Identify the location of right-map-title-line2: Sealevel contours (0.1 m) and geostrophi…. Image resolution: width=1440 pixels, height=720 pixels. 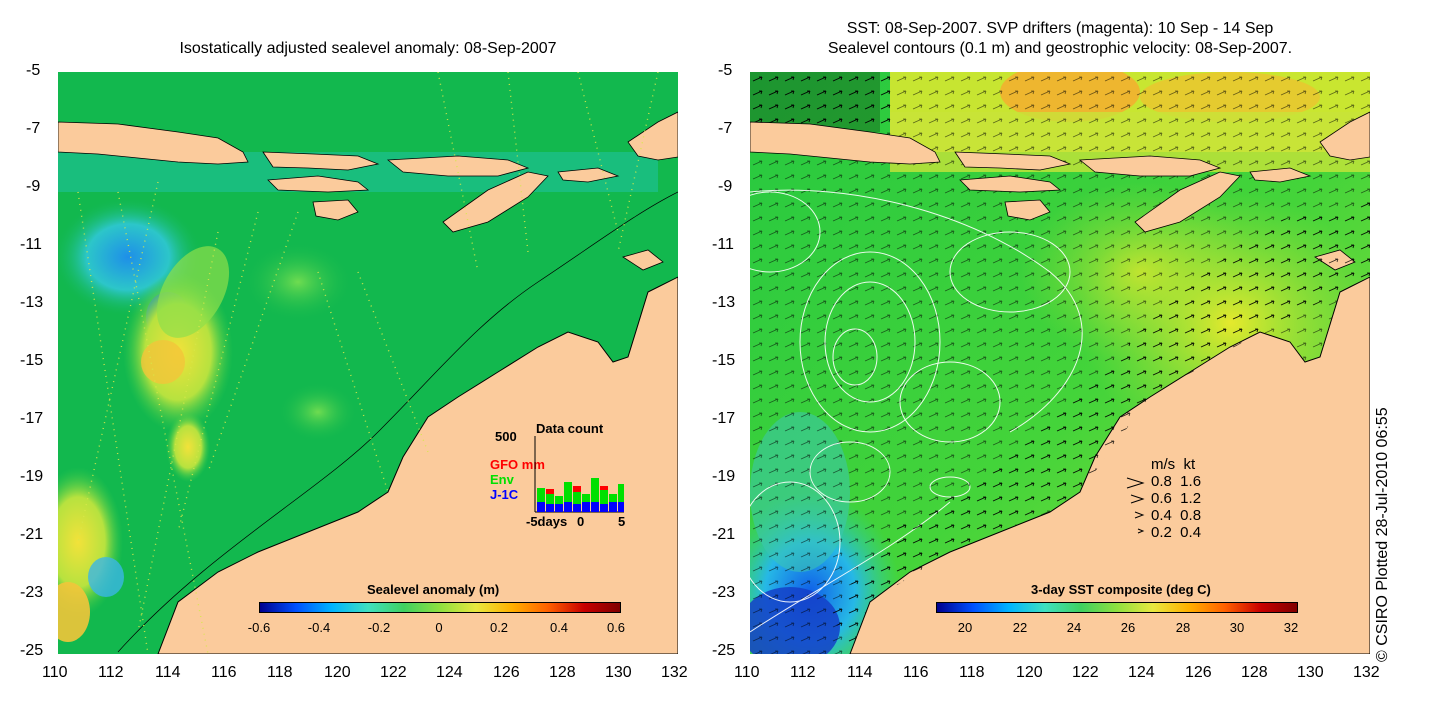
(1060, 48).